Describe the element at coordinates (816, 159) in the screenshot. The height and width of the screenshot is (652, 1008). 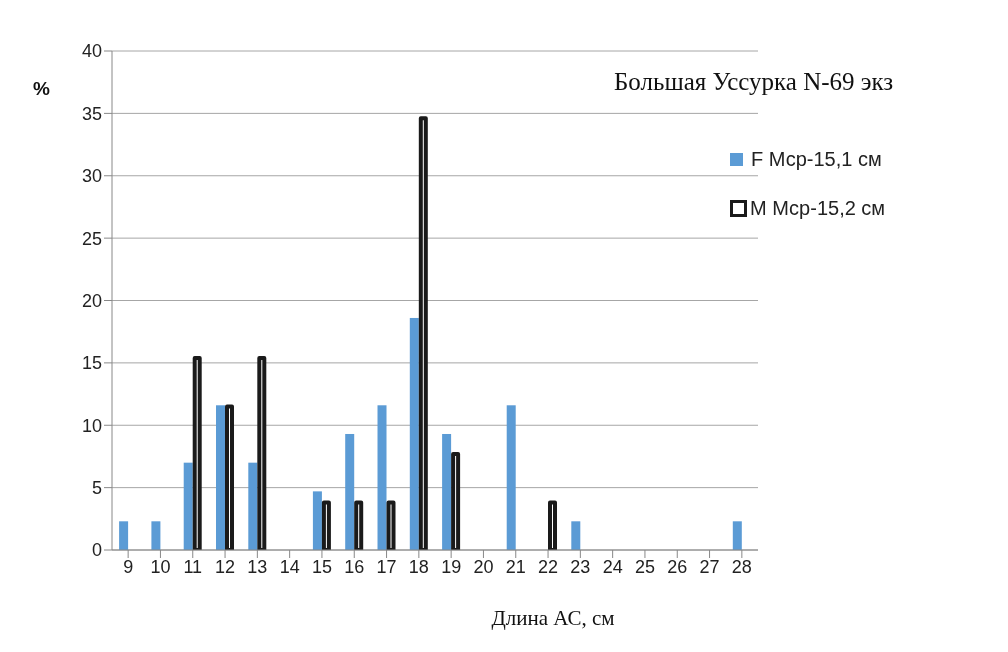
I see `legend-label: F Мср-15,1 см` at that location.